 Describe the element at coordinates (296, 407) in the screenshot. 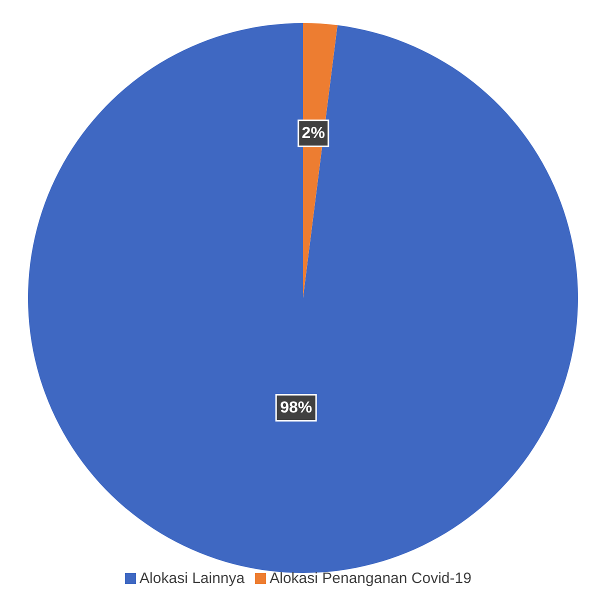

I see `data-label: 98%` at that location.